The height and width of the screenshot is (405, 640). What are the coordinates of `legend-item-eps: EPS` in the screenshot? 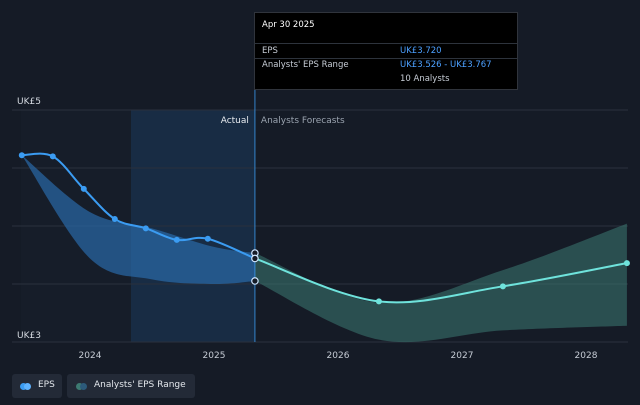 It's located at (37, 386).